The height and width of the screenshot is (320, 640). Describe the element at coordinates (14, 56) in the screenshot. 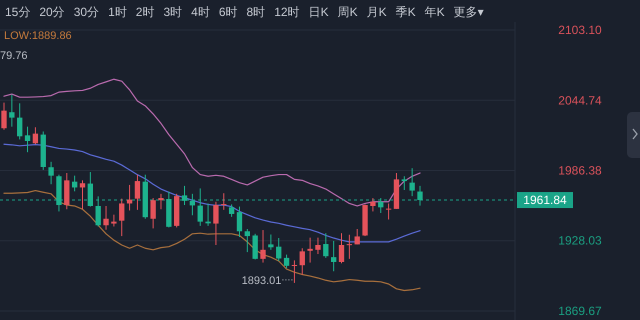

I see `annotation: 79.76` at that location.